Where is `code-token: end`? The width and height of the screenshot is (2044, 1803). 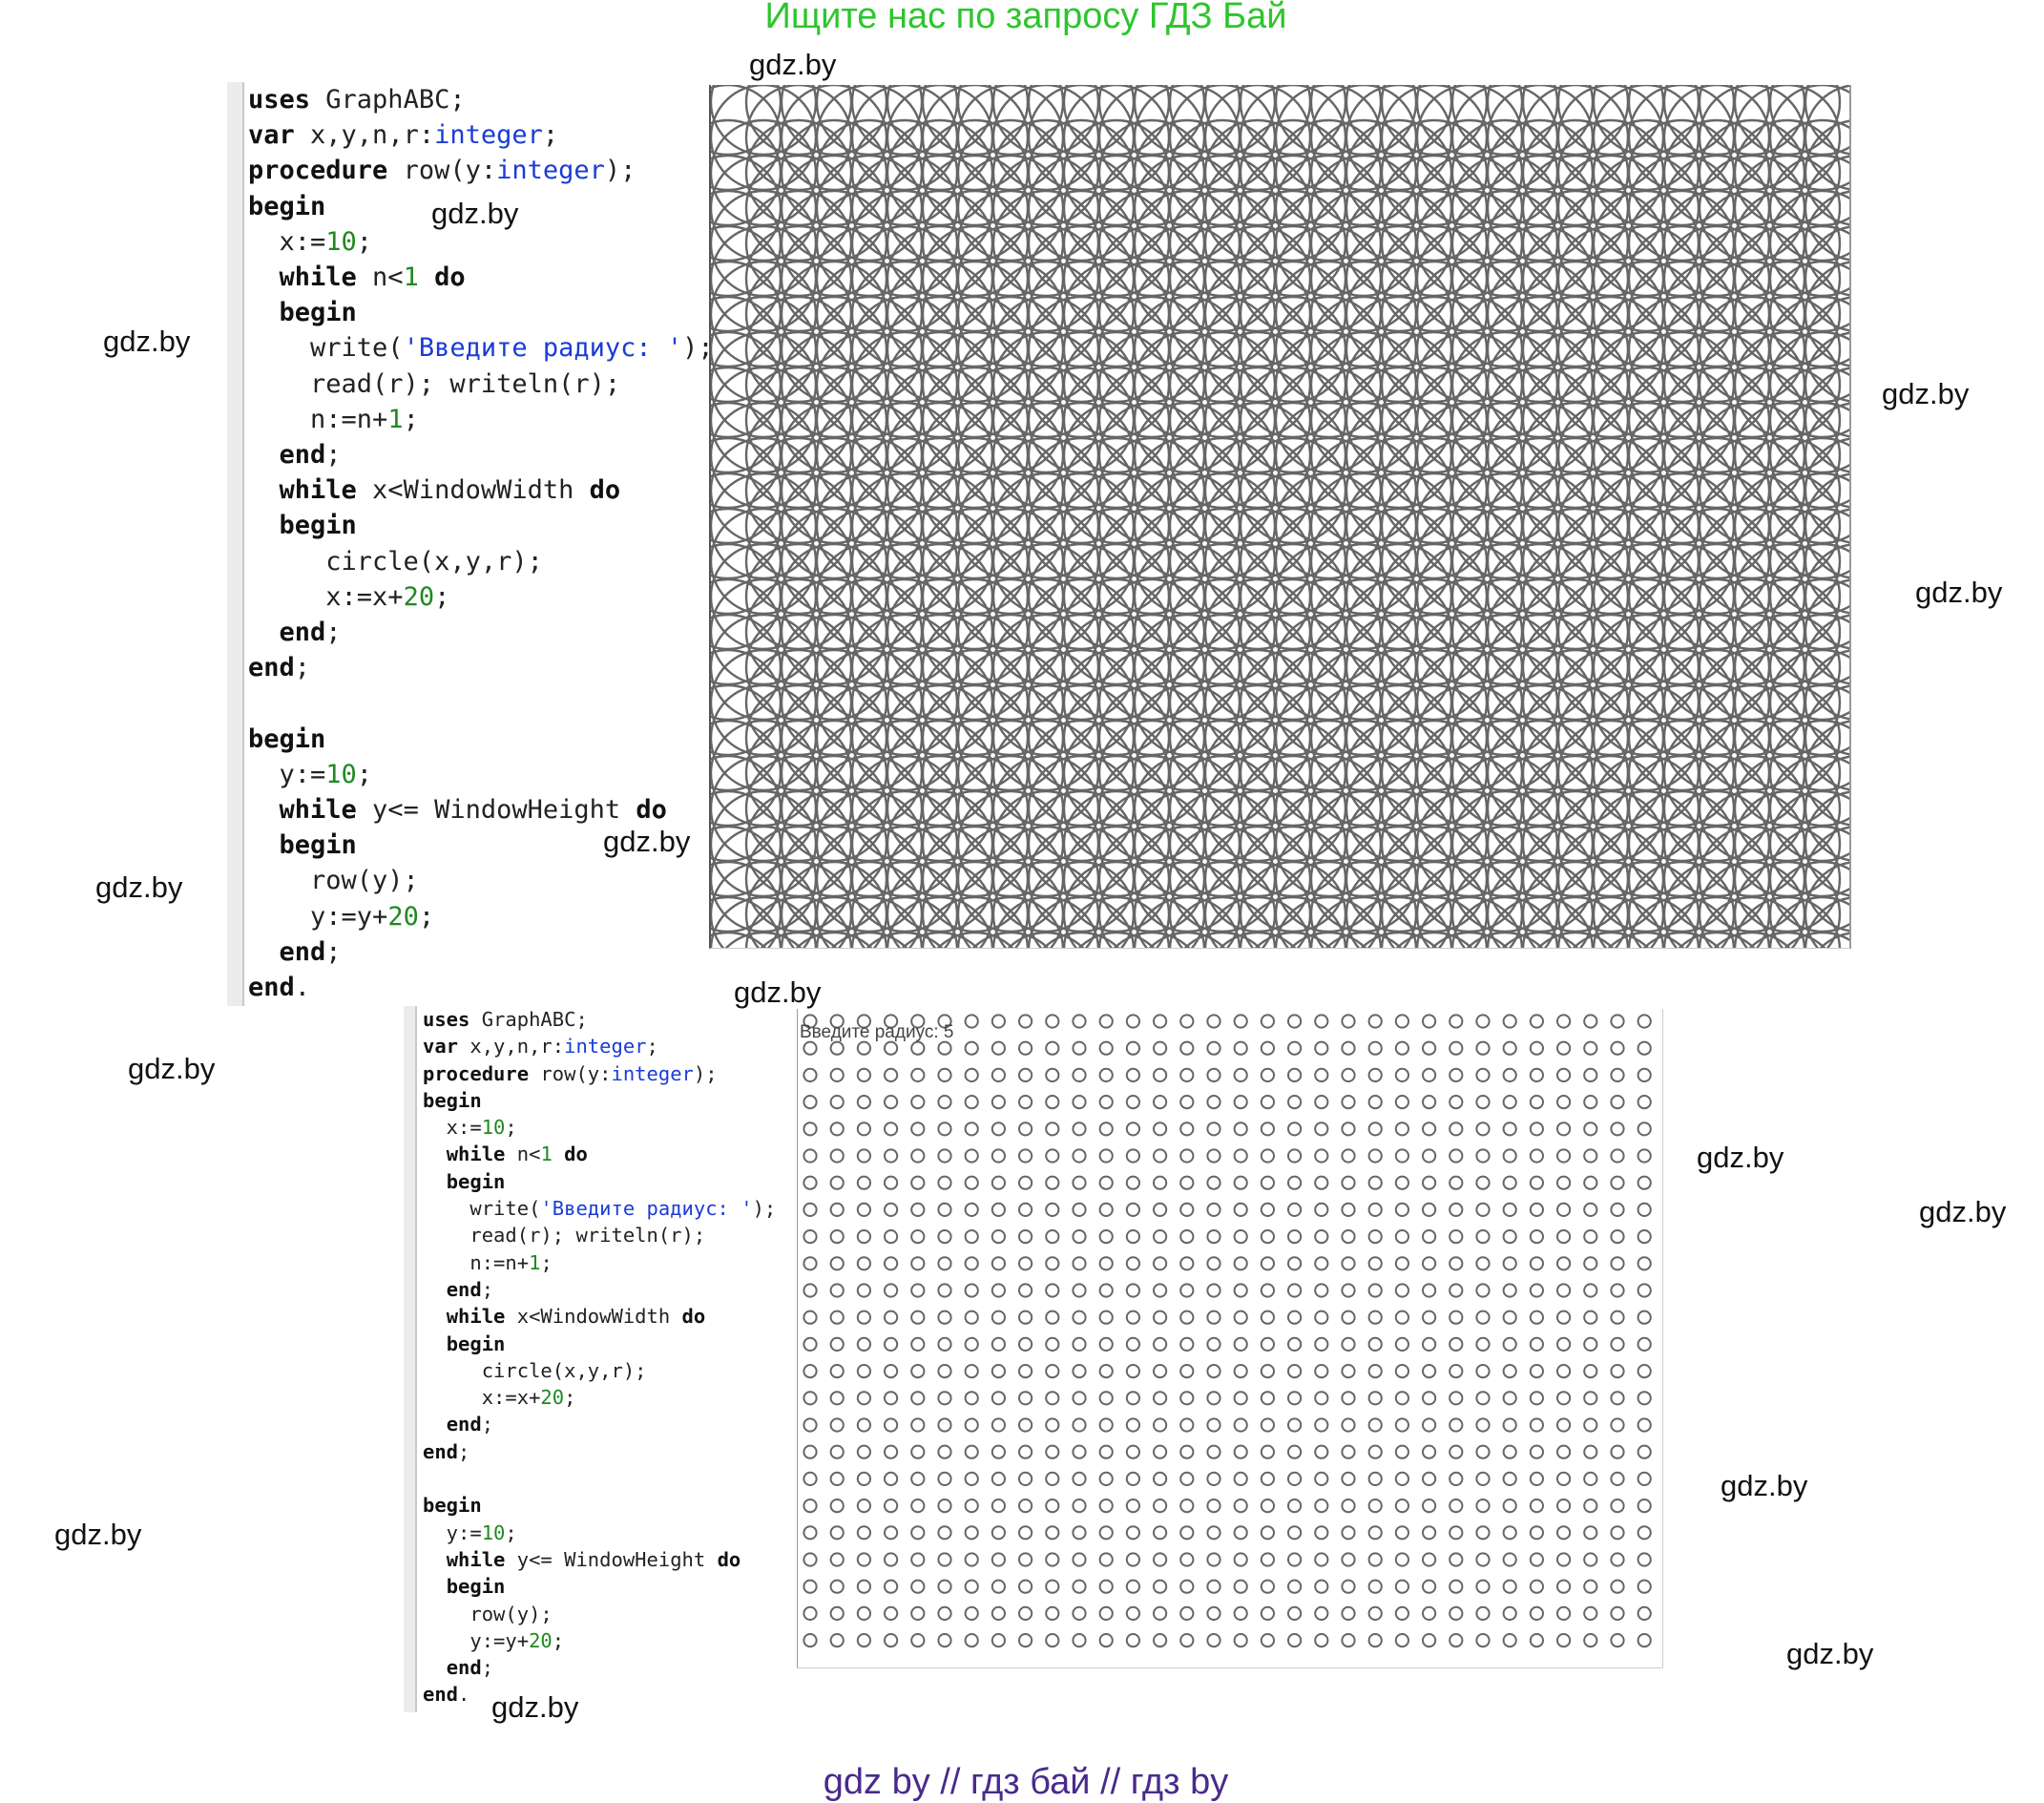 code-token: end is located at coordinates (302, 633).